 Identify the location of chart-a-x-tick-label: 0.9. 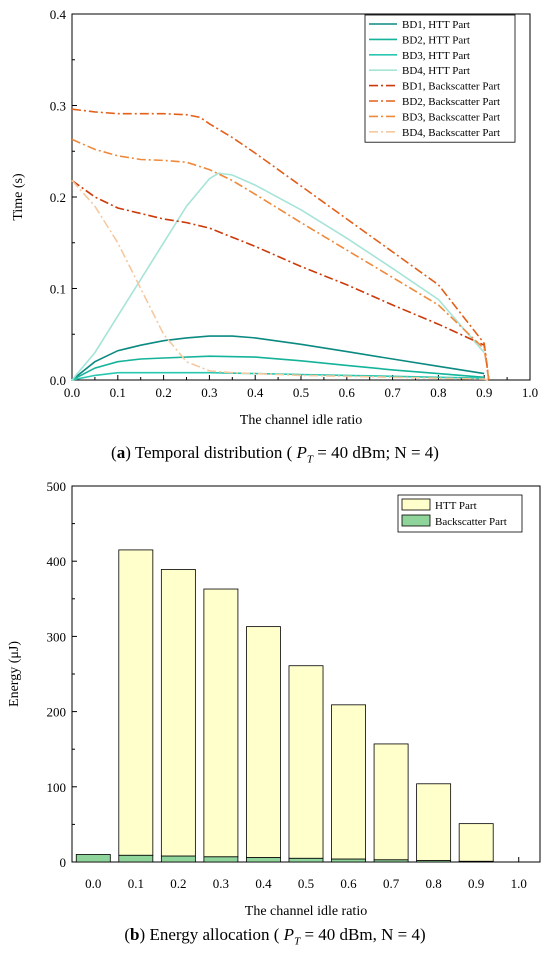
(484, 392).